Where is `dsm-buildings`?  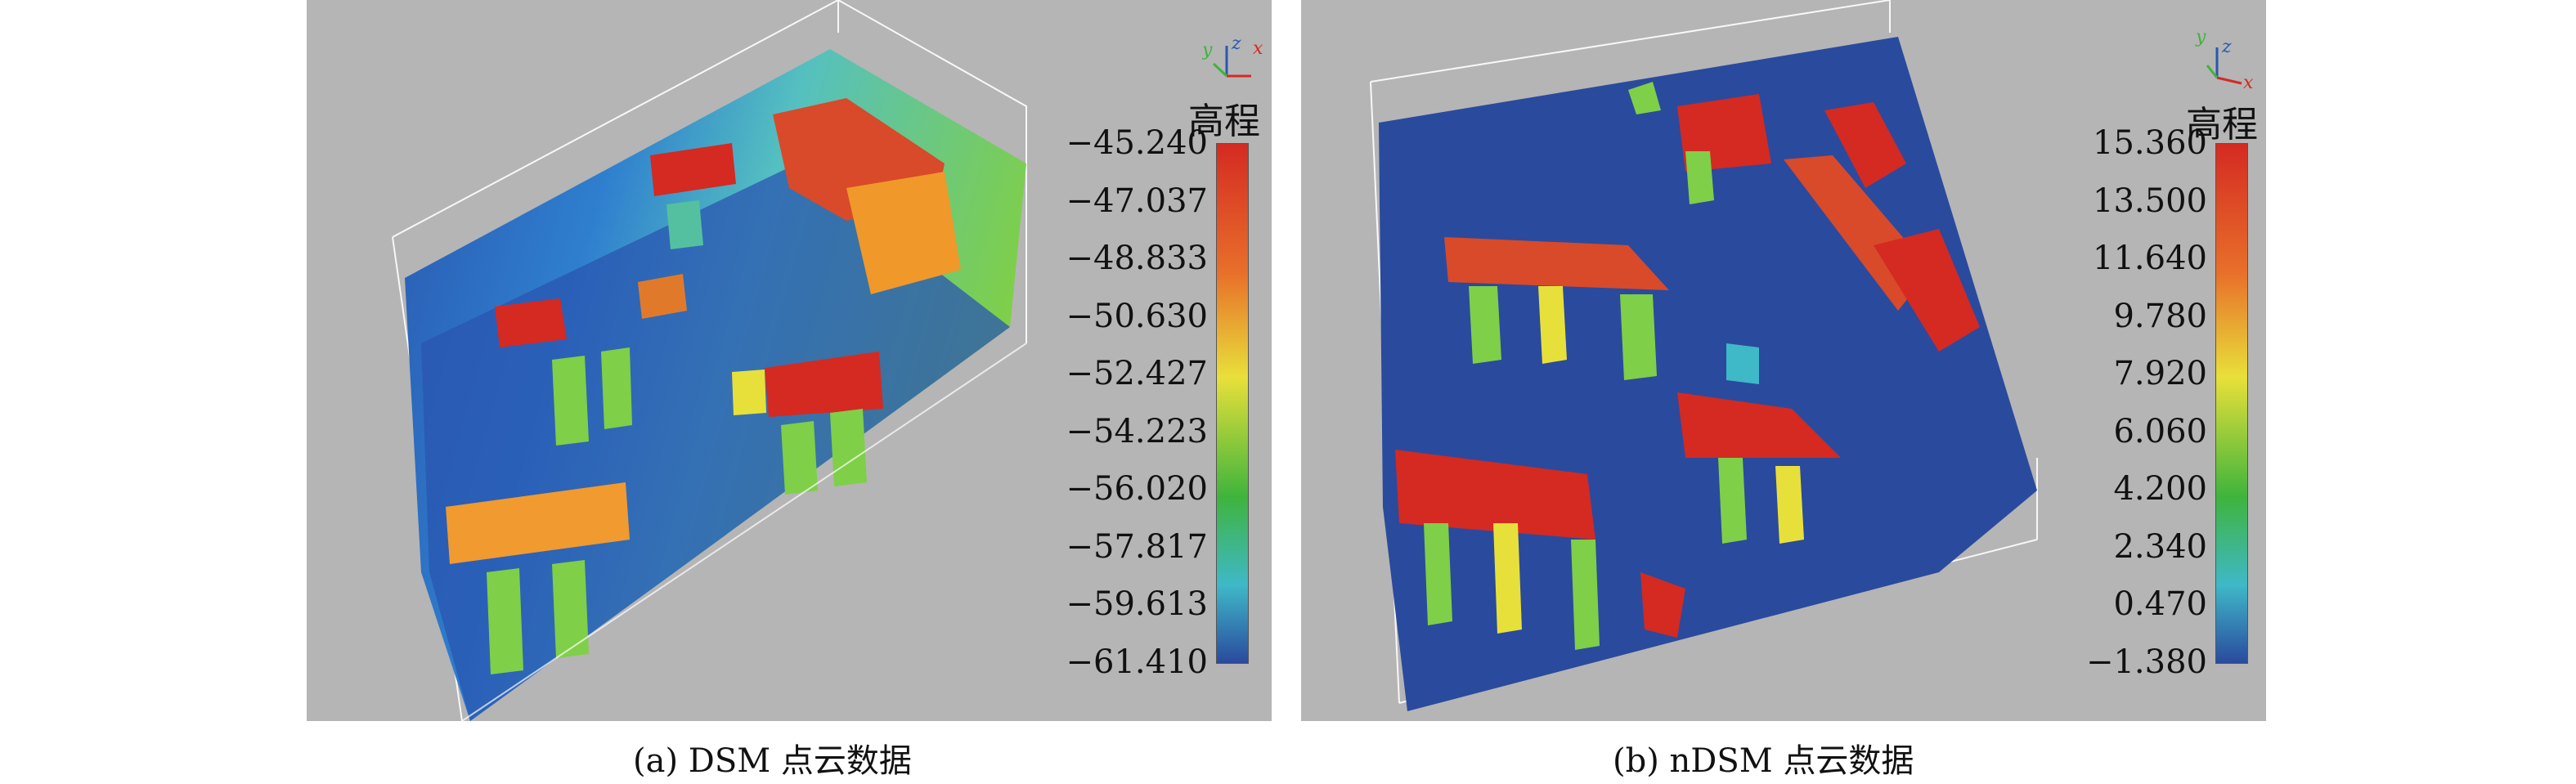
dsm-buildings is located at coordinates (703, 386).